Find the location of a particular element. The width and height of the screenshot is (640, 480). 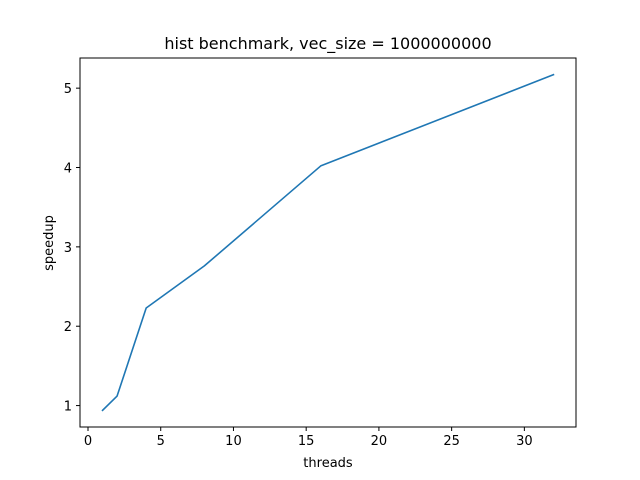

x-tick-label: 30 is located at coordinates (524, 441).